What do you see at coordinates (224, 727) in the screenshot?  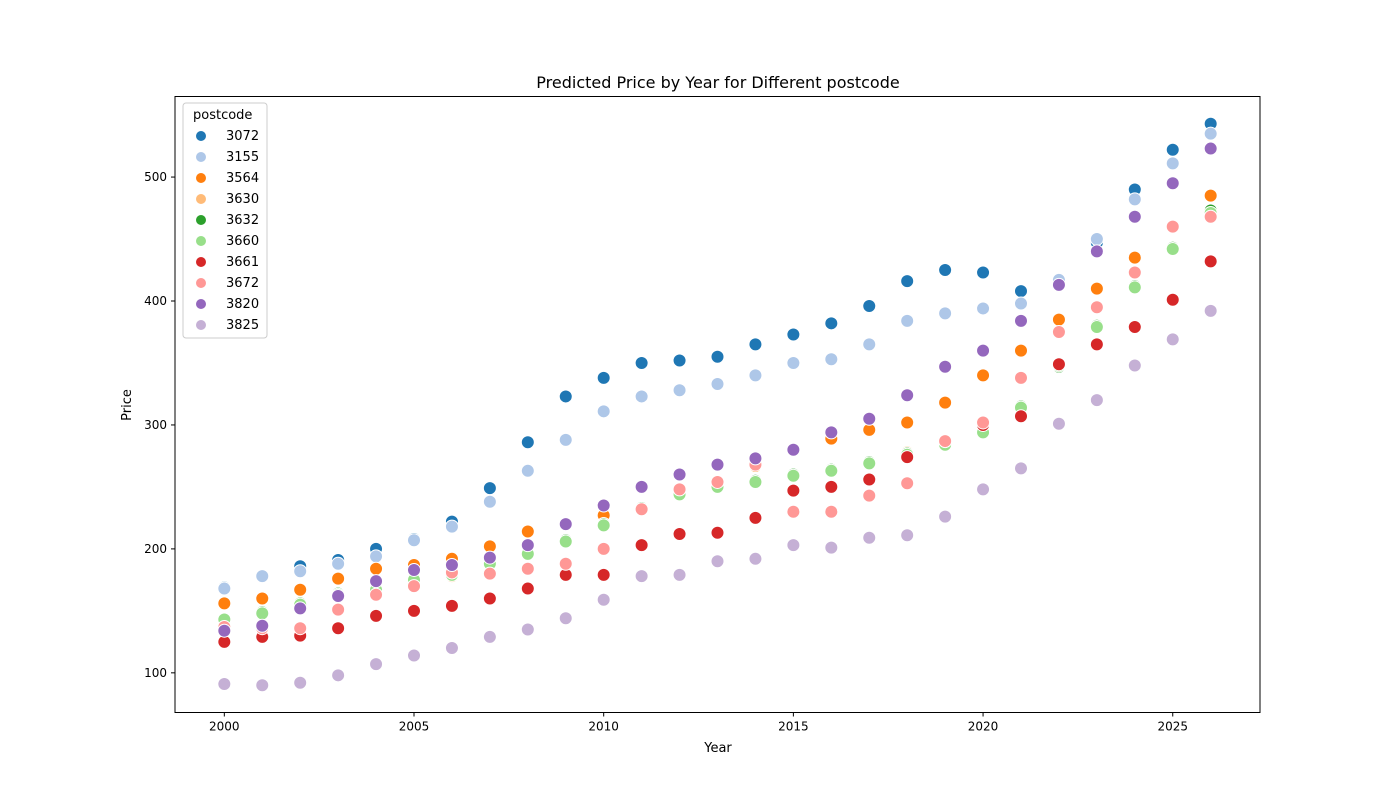 I see `x-tick-label: 2000` at bounding box center [224, 727].